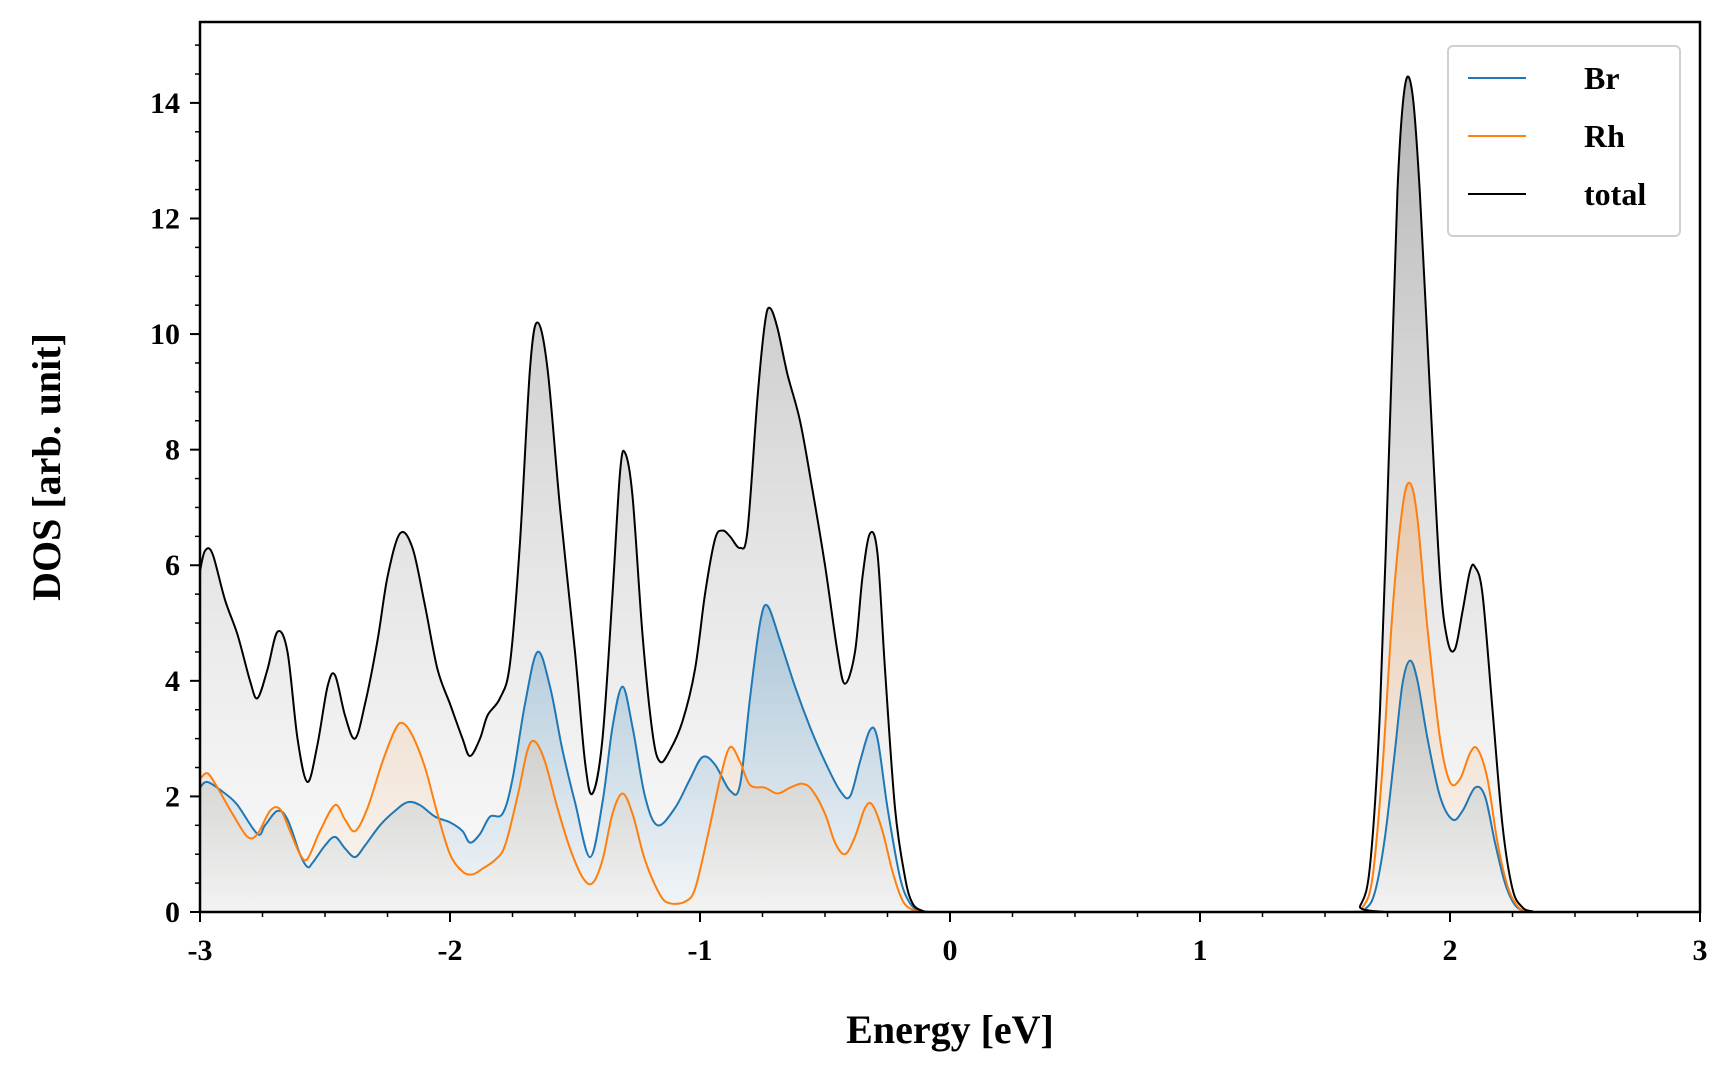  I want to click on x-tick-label: 3, so click(1700, 950).